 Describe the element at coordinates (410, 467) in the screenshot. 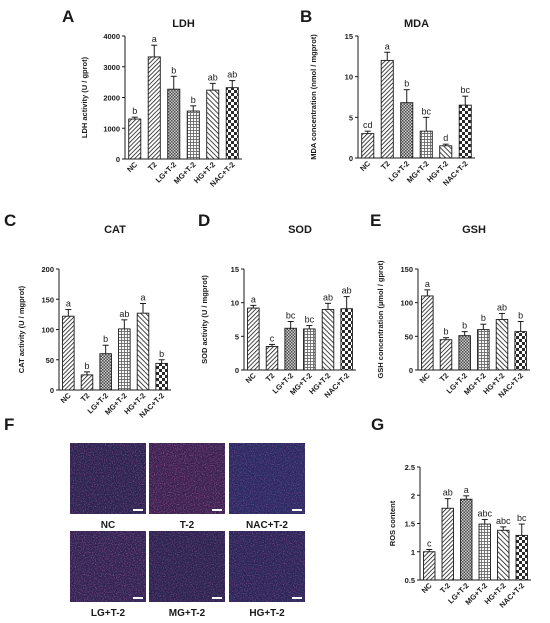

I see `y-tick-label: 2.5` at that location.